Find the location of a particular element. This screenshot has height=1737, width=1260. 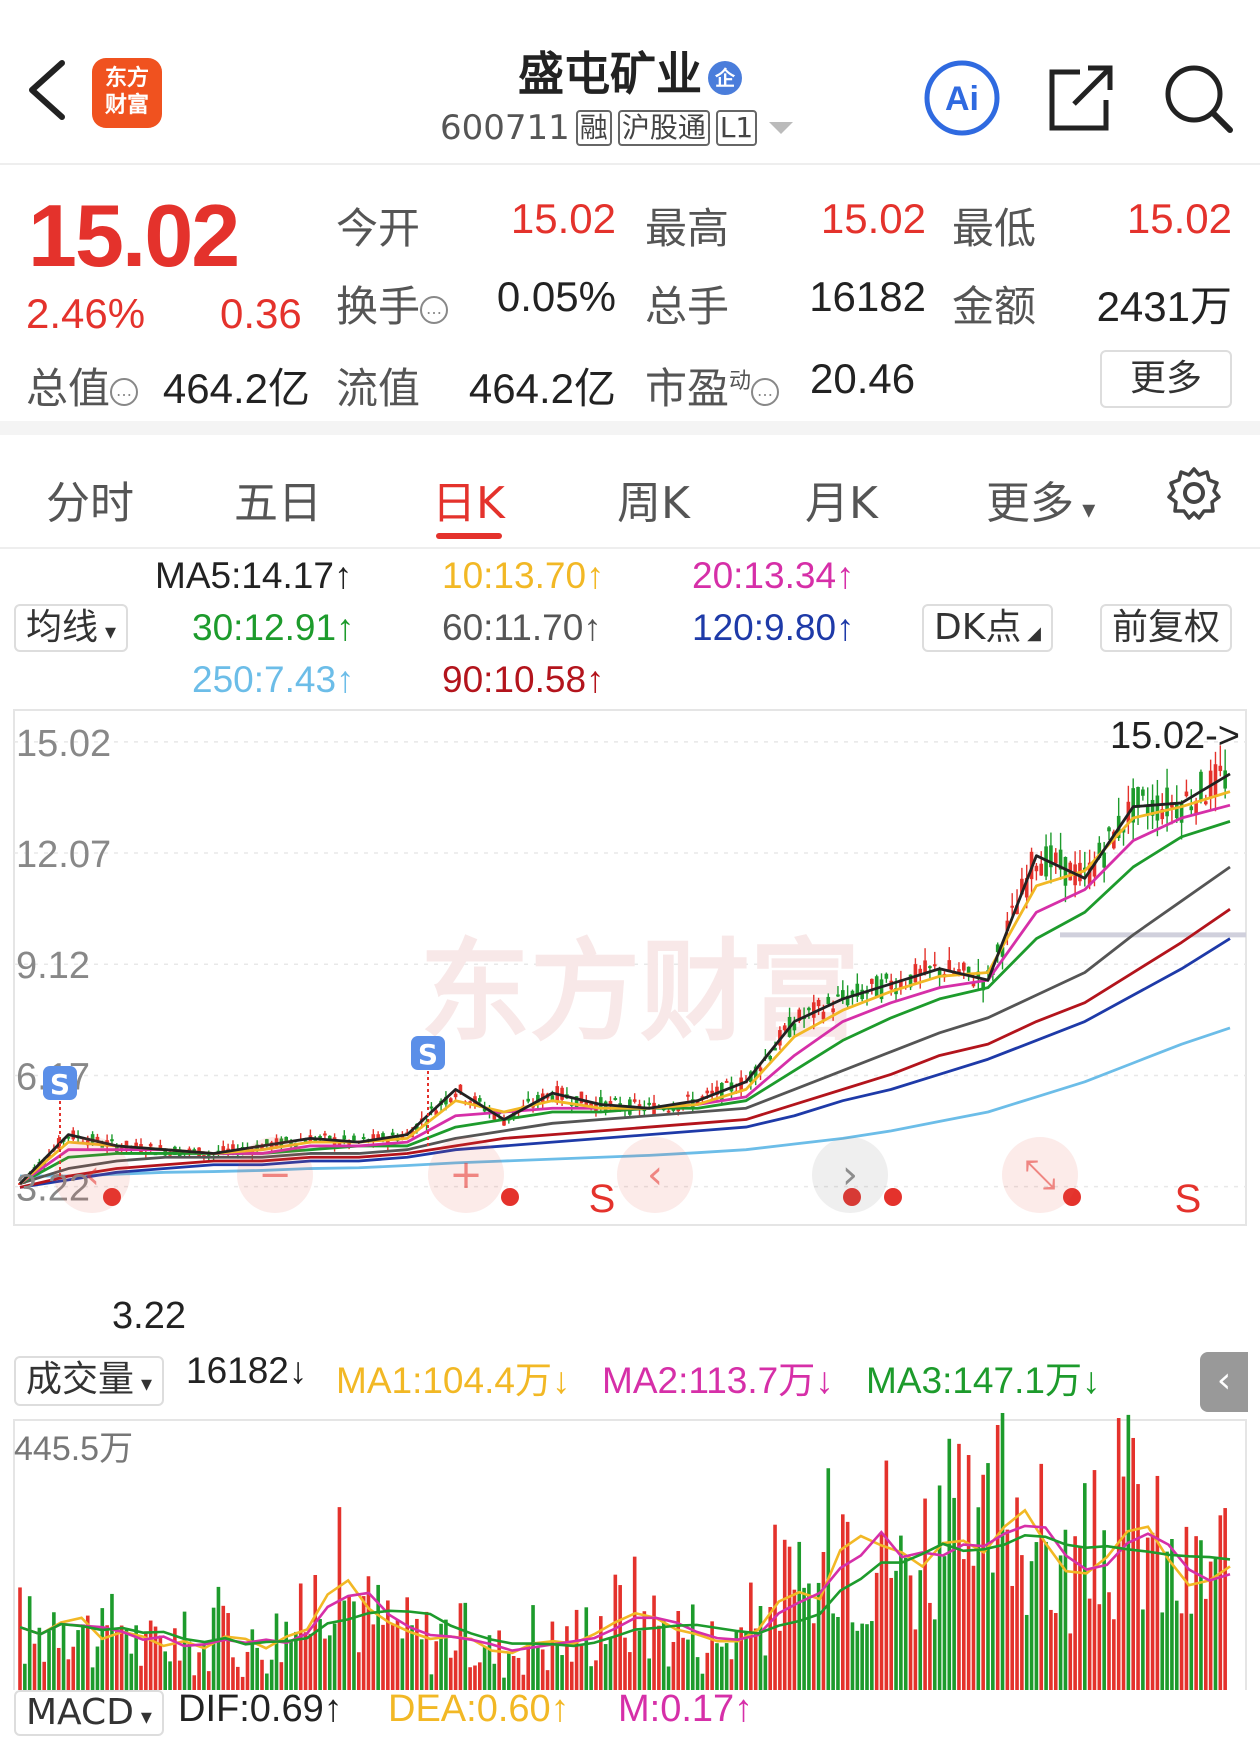

dropdown-icon is located at coordinates (781, 128).